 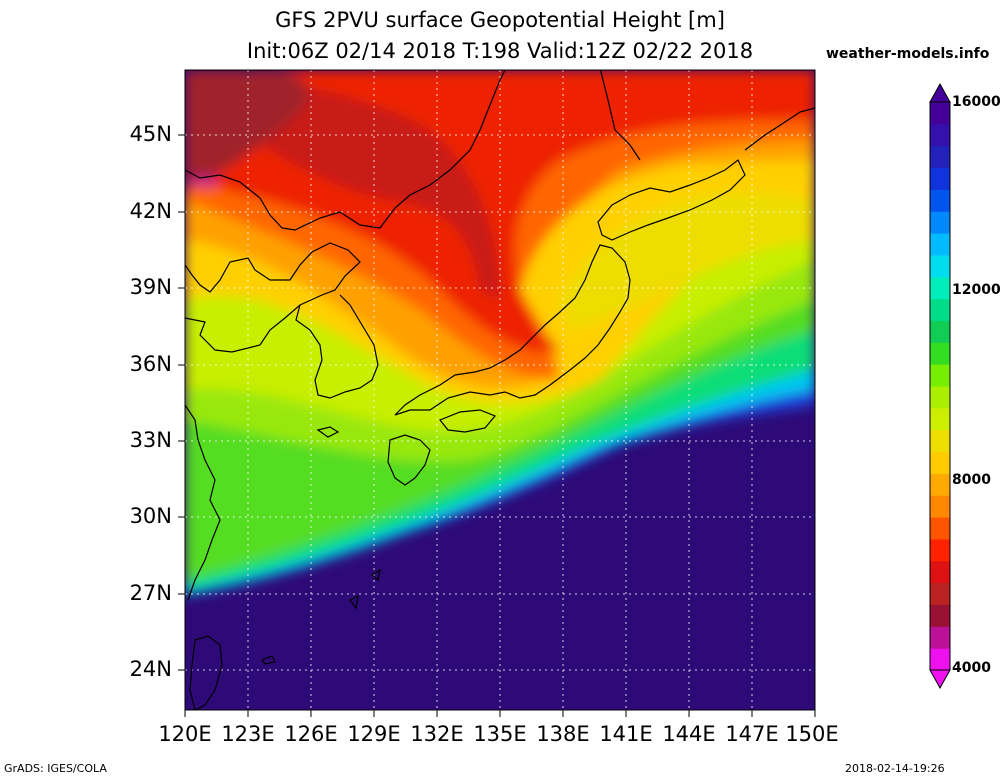 What do you see at coordinates (895, 768) in the screenshot?
I see `footer-timestamp: 2018-02-14-19:26` at bounding box center [895, 768].